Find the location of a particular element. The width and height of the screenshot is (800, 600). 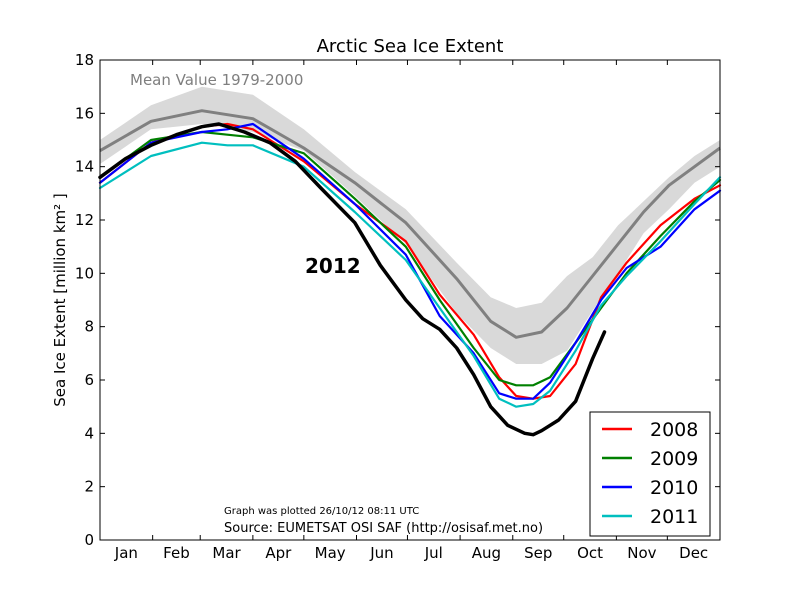

y-tick-label: 8 is located at coordinates (89, 327).